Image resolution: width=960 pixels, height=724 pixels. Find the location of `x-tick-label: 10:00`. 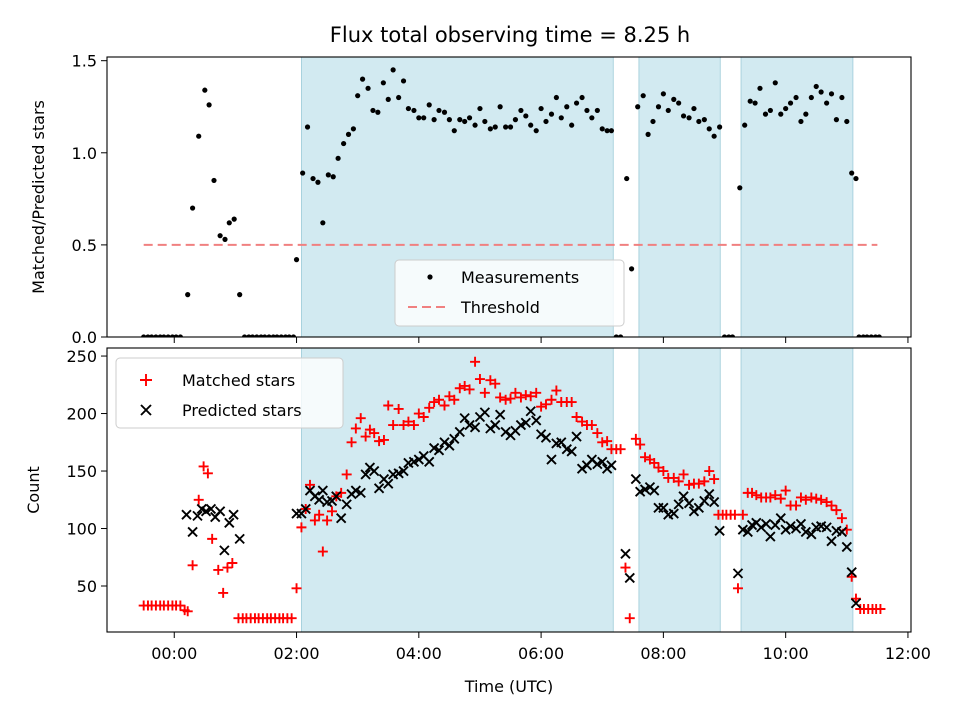

x-tick-label: 10:00 is located at coordinates (786, 653).